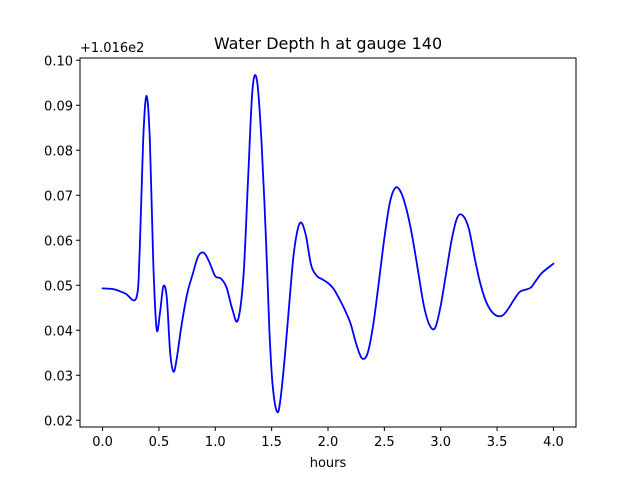 The width and height of the screenshot is (640, 480). Describe the element at coordinates (58, 376) in the screenshot. I see `y-tick-label: 0.03` at that location.